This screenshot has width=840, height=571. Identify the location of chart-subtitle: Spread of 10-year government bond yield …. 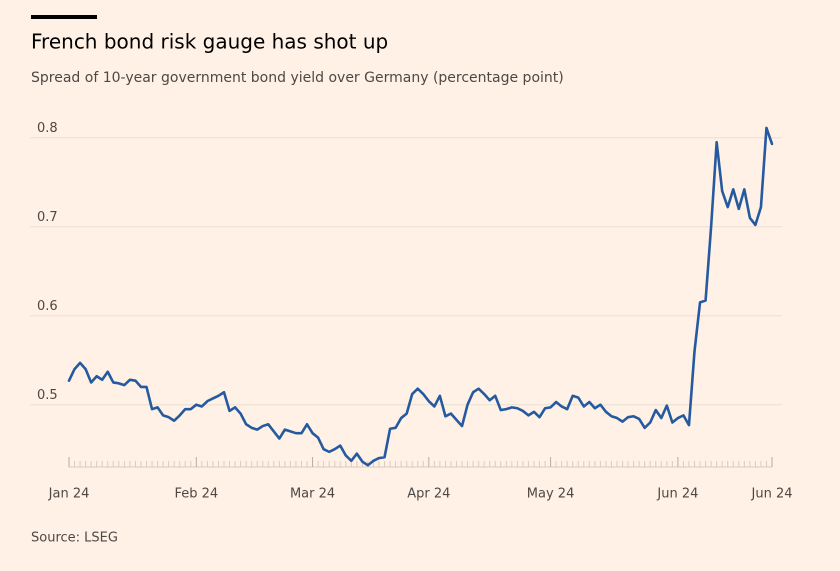
(297, 78).